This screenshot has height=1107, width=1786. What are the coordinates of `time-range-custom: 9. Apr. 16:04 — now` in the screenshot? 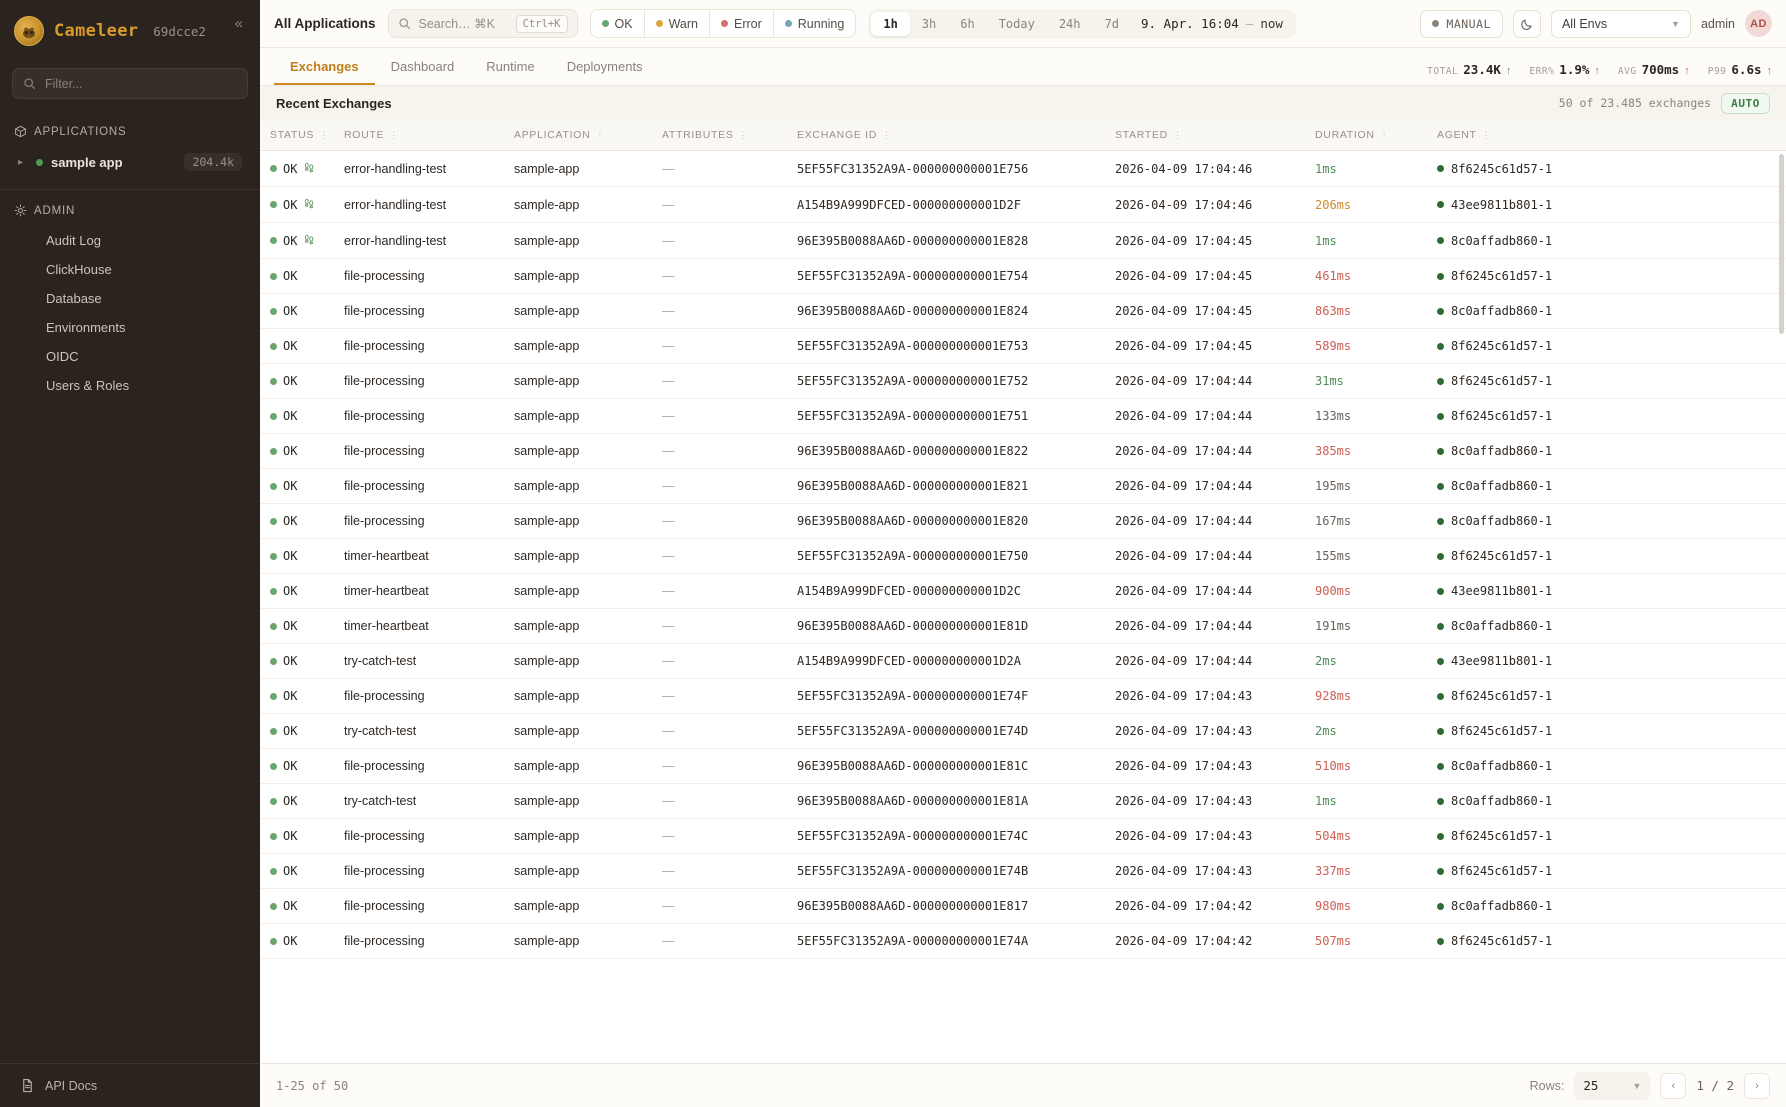 It's located at (1212, 24).